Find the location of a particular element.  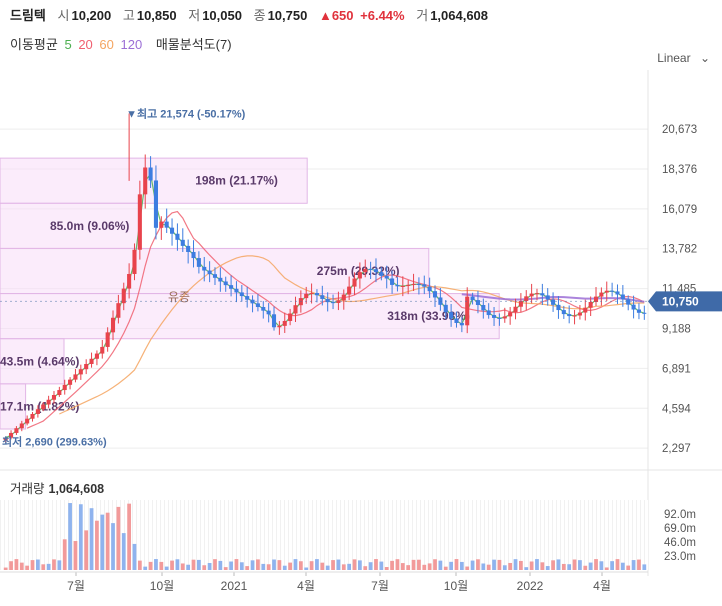

current-price-label: 10,750 is located at coordinates (680, 301).